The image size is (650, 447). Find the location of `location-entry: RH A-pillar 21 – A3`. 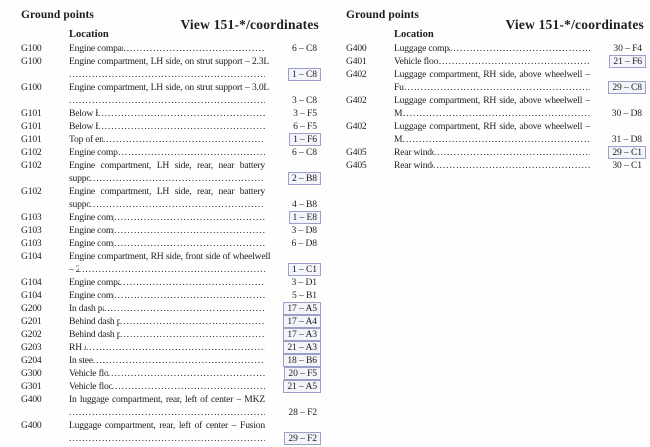

location-entry: RH A-pillar 21 – A3 is located at coordinates (195, 347).